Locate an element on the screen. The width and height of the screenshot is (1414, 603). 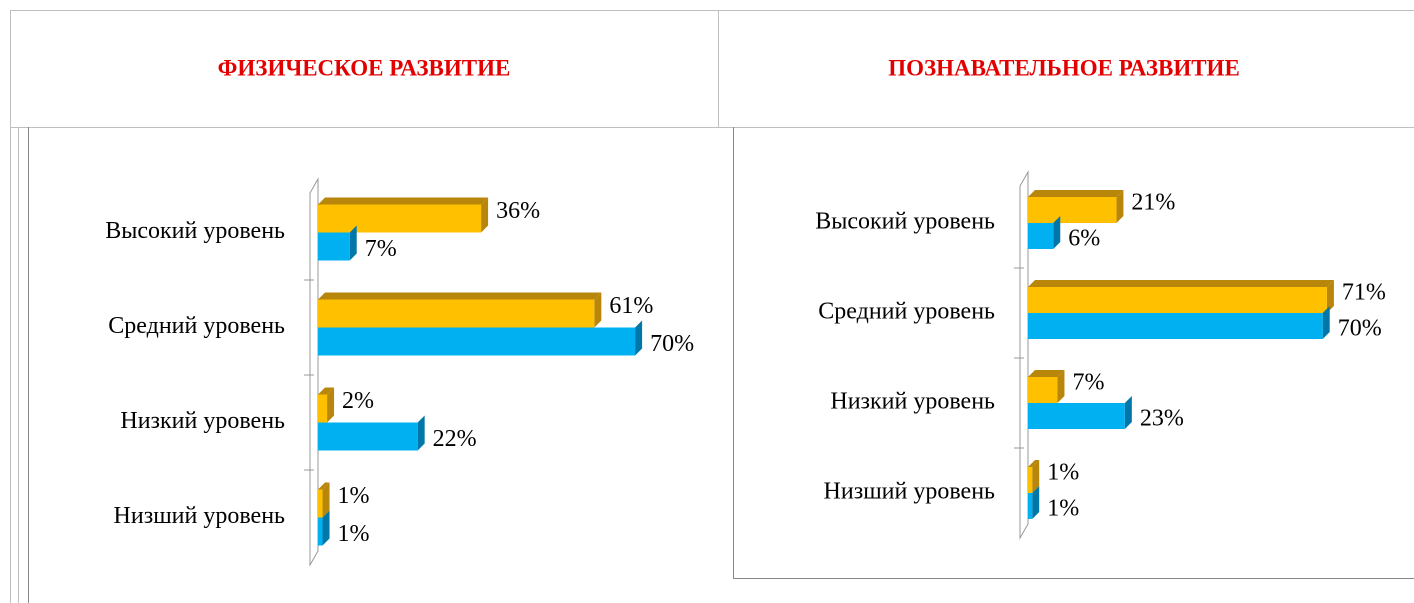
chart-title: ФИЗИЧЕСКОЕ РАЗВИТИЕ is located at coordinates (364, 67).